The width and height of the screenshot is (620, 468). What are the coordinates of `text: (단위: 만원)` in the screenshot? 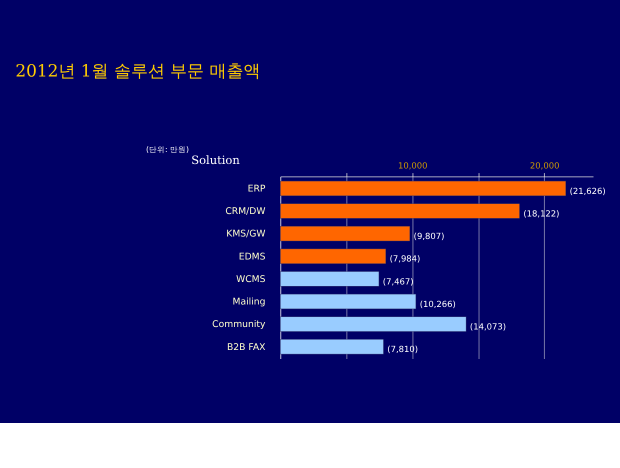 It's located at (167, 149).